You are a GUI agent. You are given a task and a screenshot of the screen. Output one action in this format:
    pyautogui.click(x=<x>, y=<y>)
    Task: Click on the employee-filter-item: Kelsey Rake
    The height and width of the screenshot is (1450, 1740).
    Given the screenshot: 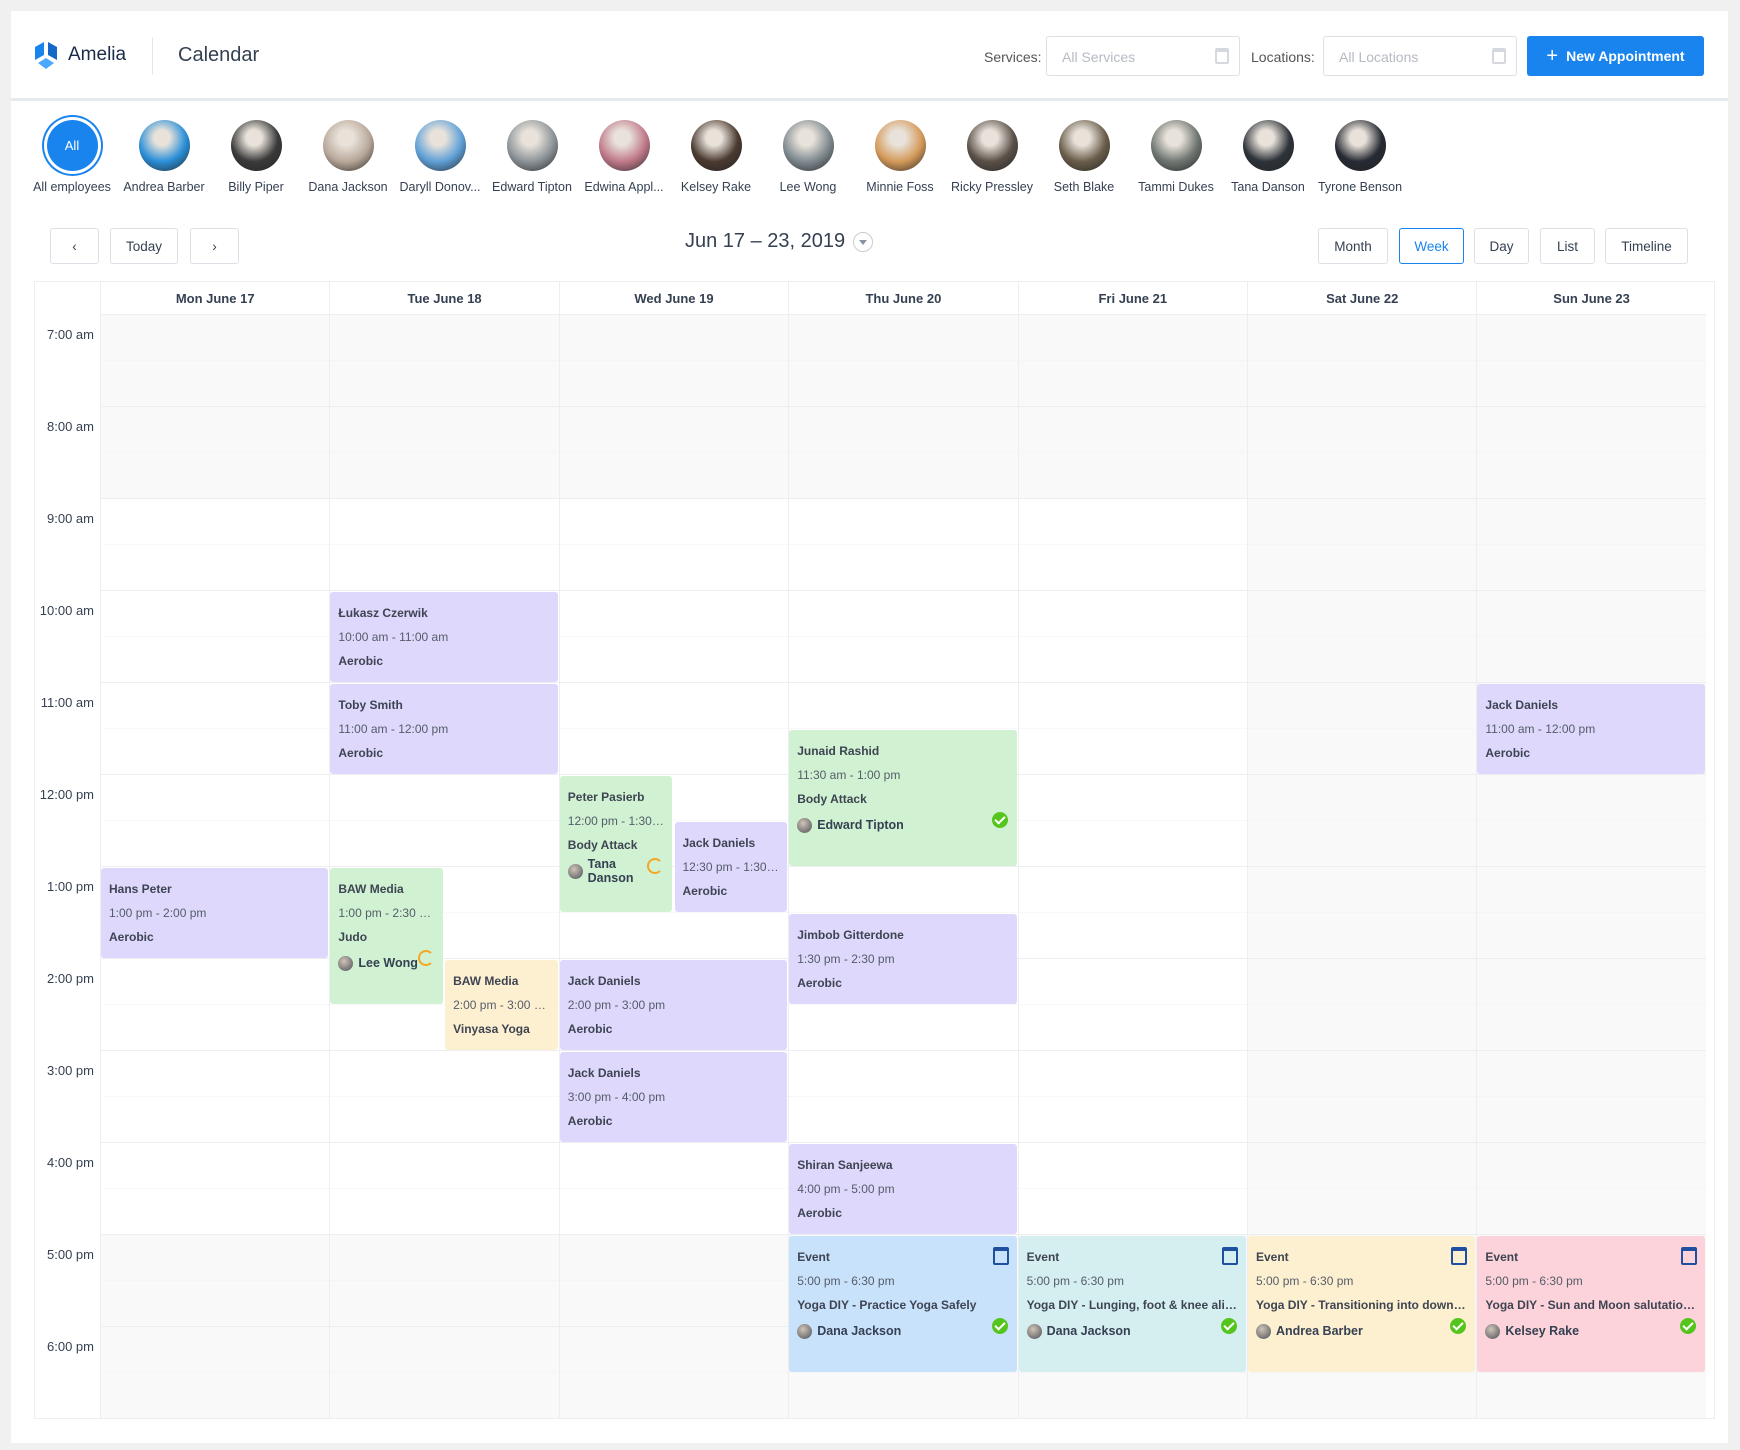 What is the action you would take?
    pyautogui.click(x=716, y=154)
    